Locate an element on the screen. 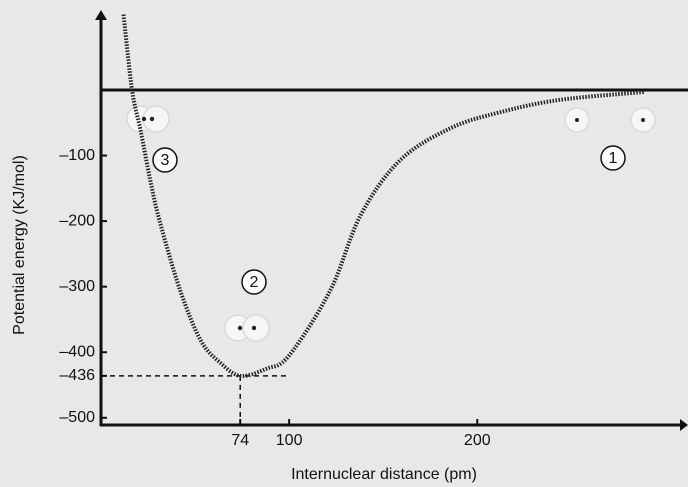 This screenshot has height=487, width=688. x-axis-arrow is located at coordinates (684, 425).